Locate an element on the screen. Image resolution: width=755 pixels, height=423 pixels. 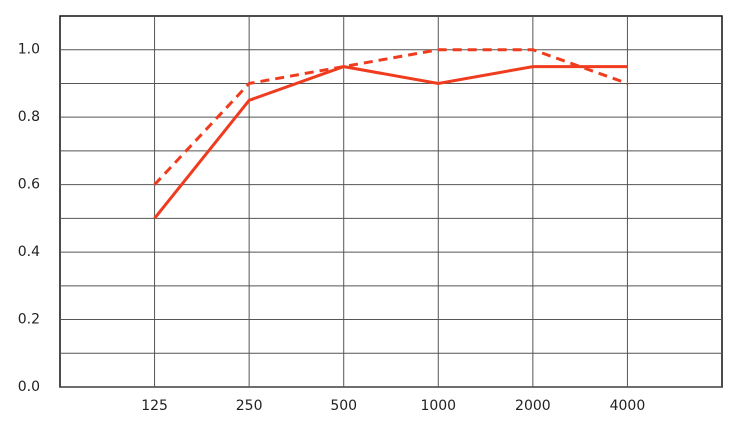
x-tick-label: 1000 is located at coordinates (438, 406).